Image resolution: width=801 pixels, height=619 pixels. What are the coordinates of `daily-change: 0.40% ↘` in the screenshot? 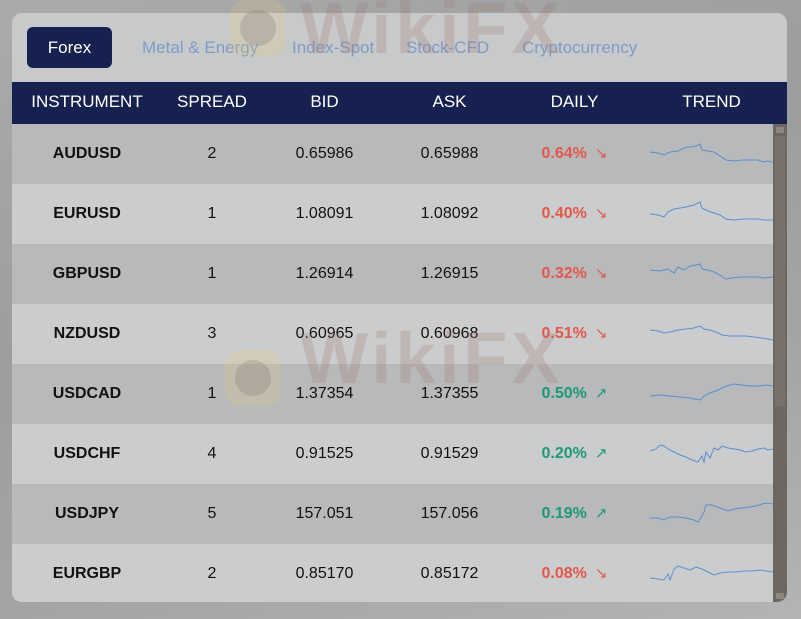 It's located at (574, 214).